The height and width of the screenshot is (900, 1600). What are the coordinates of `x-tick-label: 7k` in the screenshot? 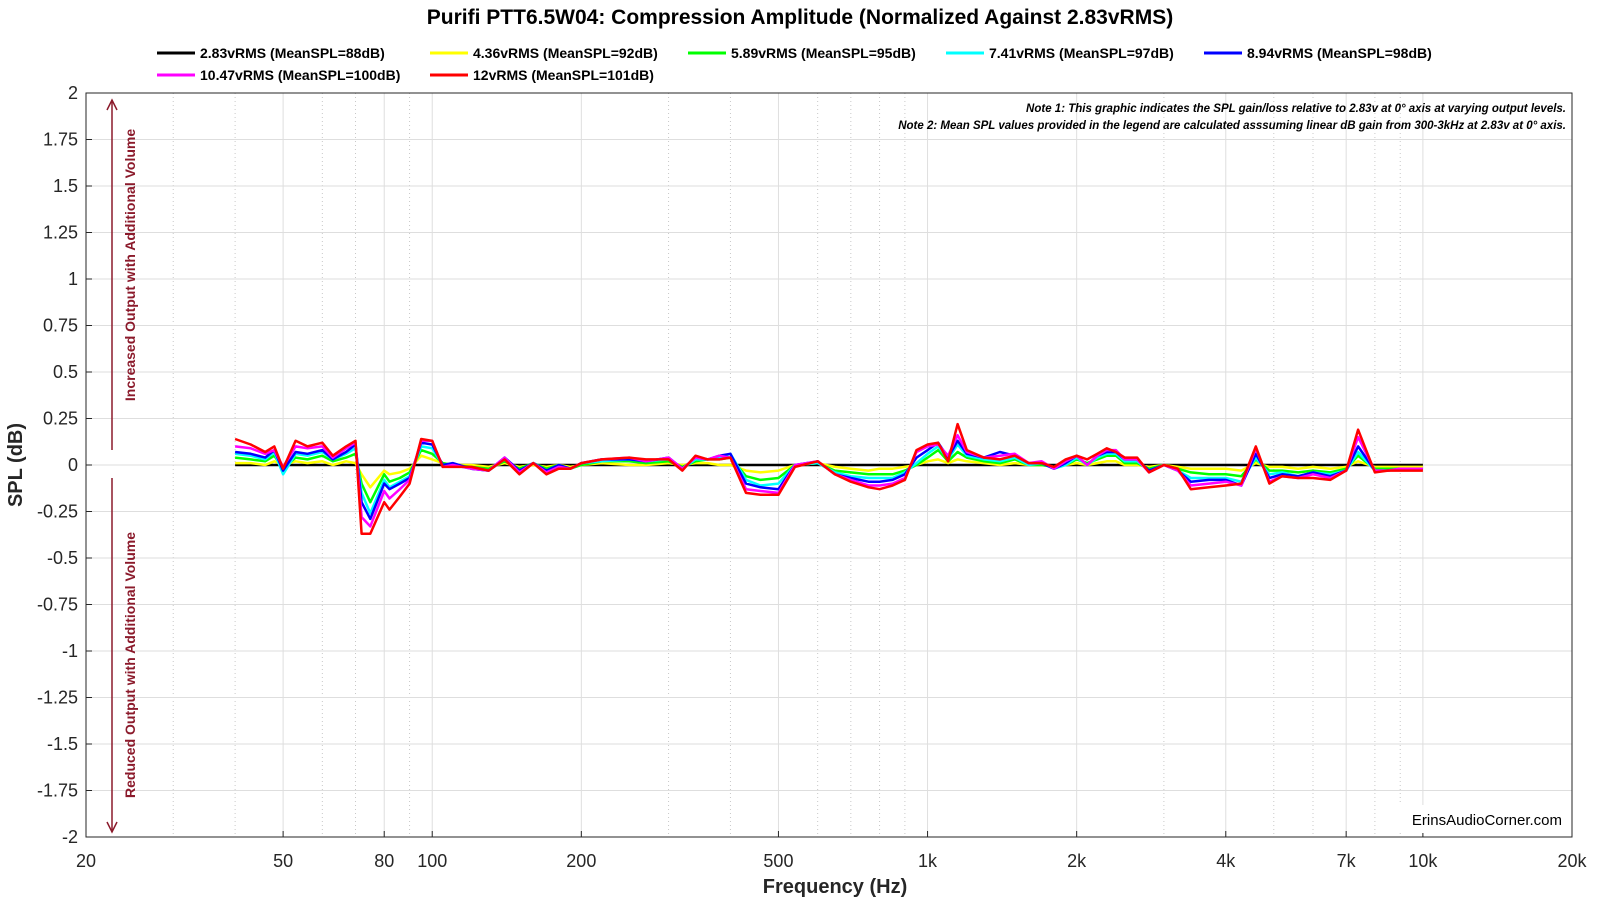 It's located at (1347, 861).